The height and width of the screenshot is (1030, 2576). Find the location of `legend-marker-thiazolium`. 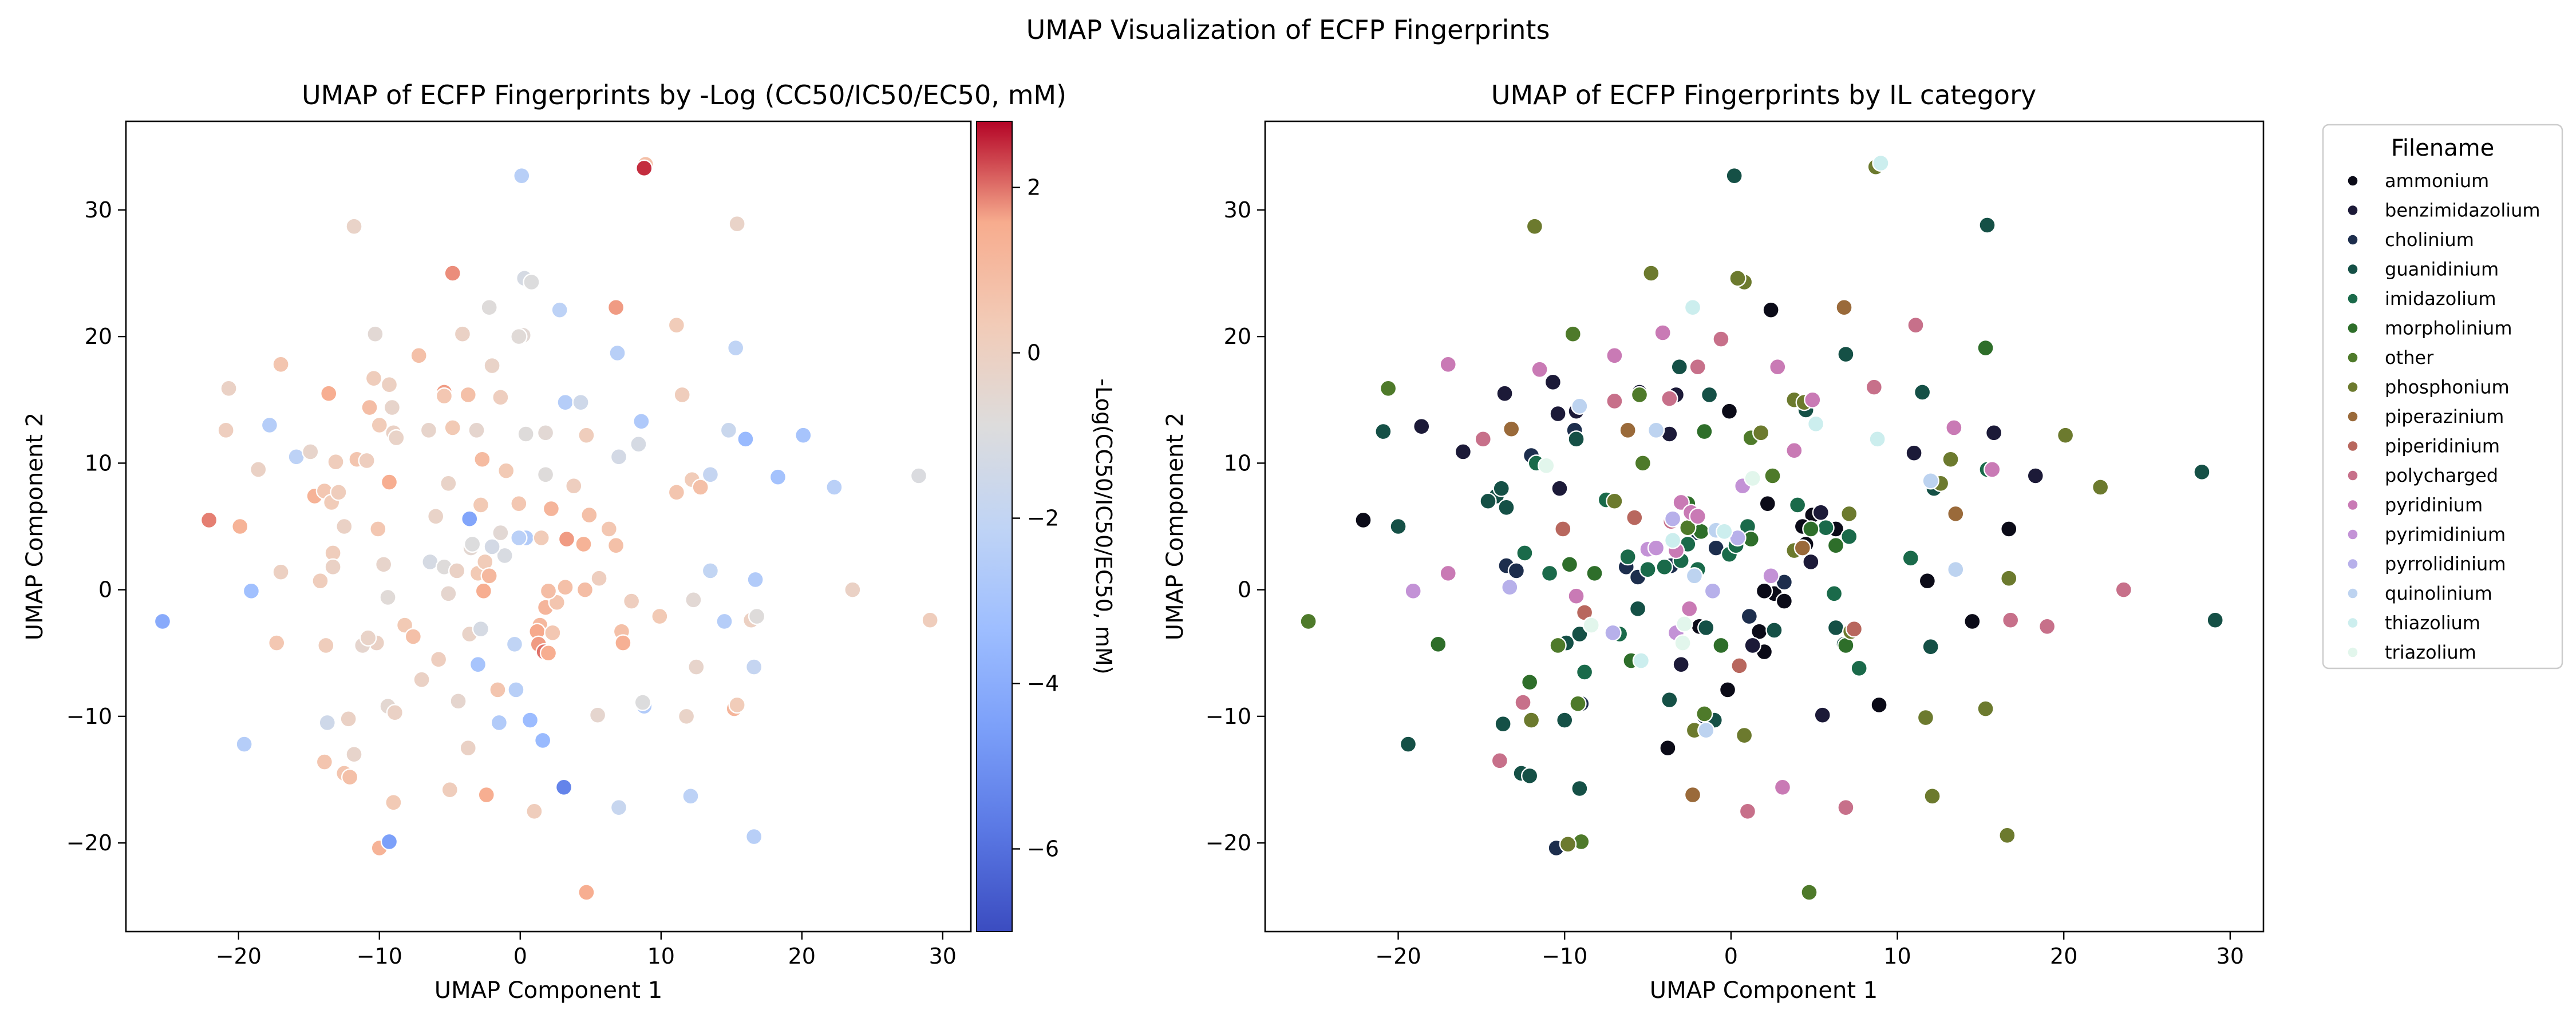

legend-marker-thiazolium is located at coordinates (2352, 623).